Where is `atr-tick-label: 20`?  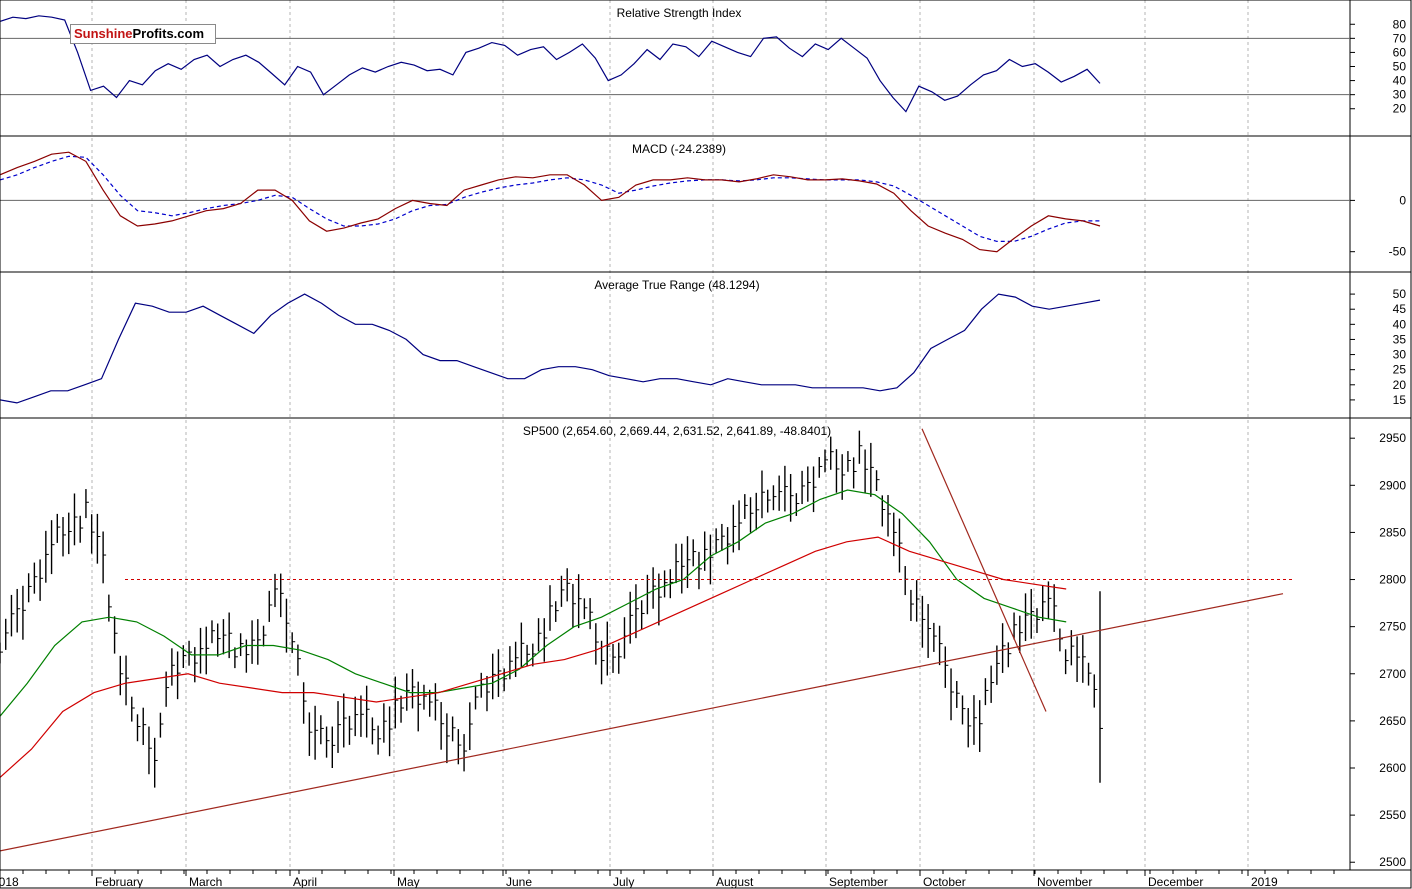 atr-tick-label: 20 is located at coordinates (1400, 385).